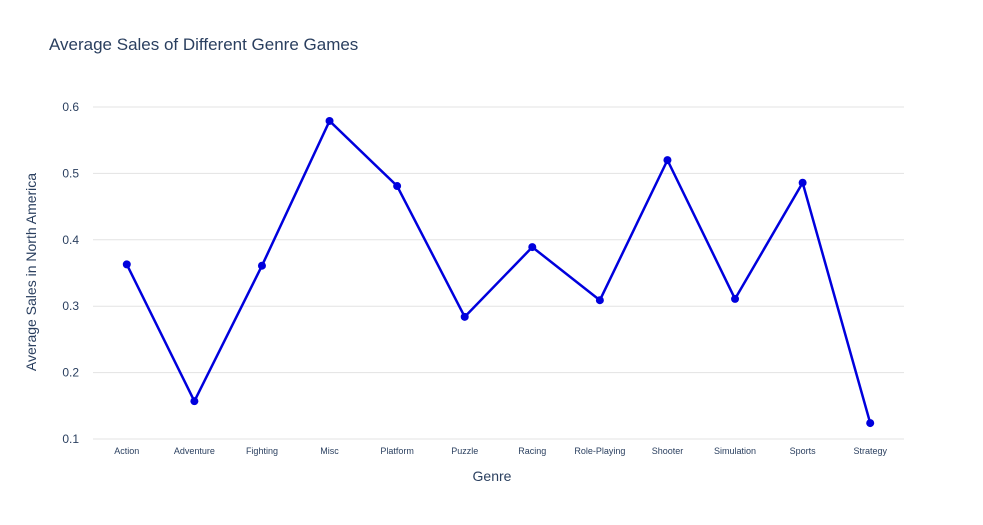 This screenshot has height=525, width=983. I want to click on x-tick-label: Role-Playing, so click(599, 451).